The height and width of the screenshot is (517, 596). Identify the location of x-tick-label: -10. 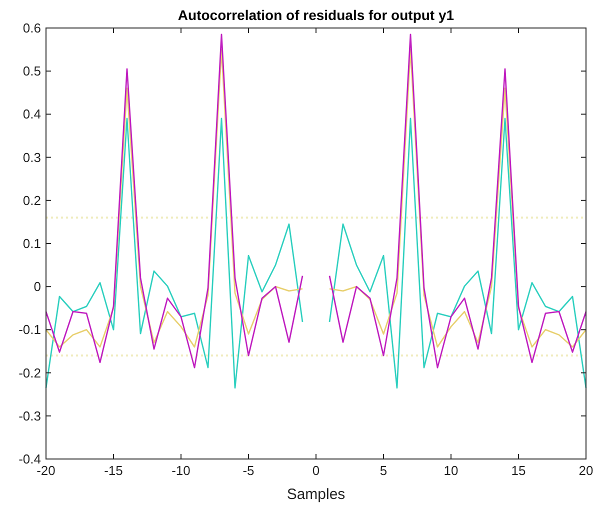
(181, 470).